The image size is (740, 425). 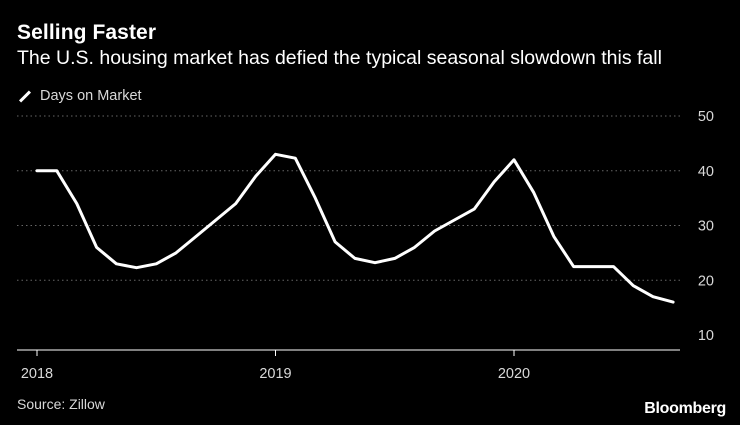 I want to click on source-note: Source: Zillow, so click(x=61, y=404).